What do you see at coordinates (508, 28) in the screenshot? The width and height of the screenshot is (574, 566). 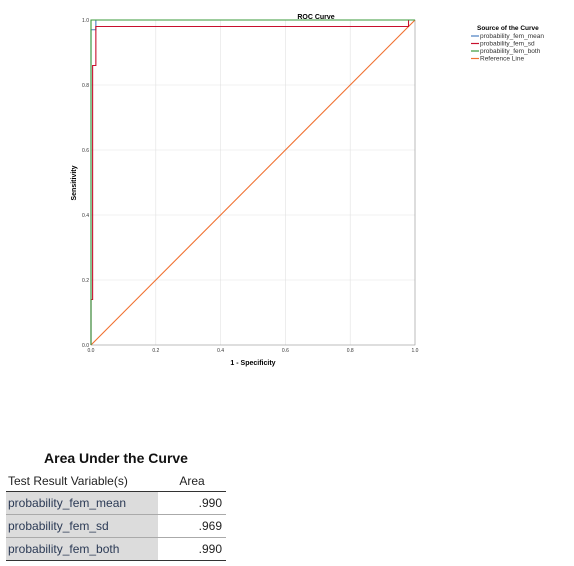 I see `legend-title: Source of the Curve` at bounding box center [508, 28].